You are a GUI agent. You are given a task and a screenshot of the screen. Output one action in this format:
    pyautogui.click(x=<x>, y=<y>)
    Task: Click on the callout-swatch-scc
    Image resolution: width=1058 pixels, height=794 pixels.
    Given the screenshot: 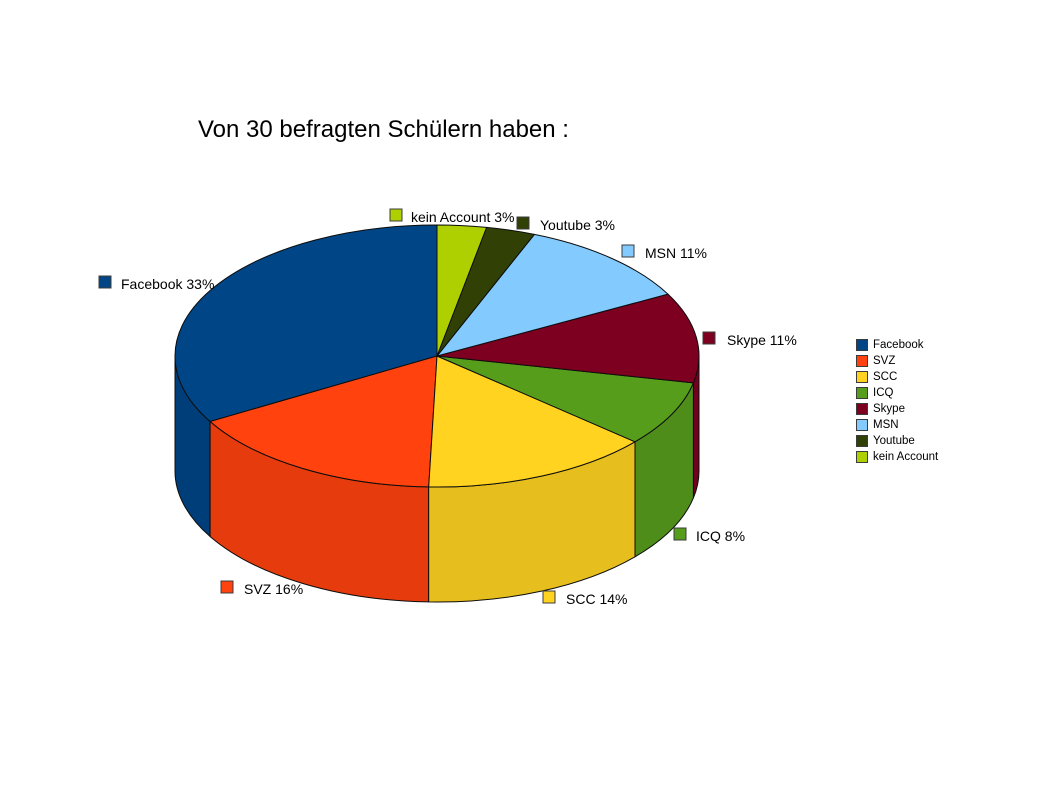 What is the action you would take?
    pyautogui.click(x=549, y=597)
    